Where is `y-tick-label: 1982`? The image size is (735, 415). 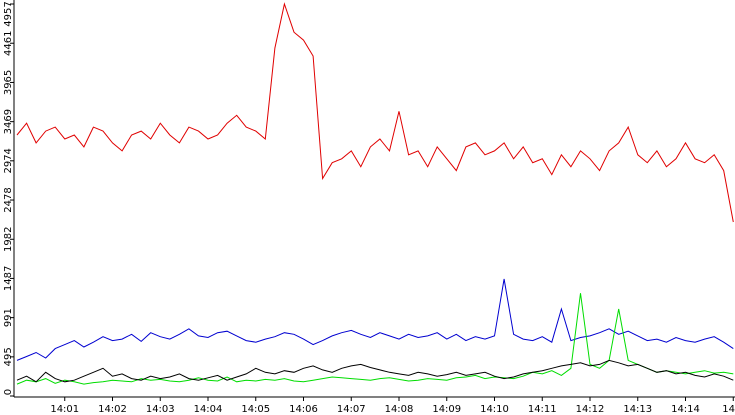 y-tick-label: 1982 is located at coordinates (8, 239).